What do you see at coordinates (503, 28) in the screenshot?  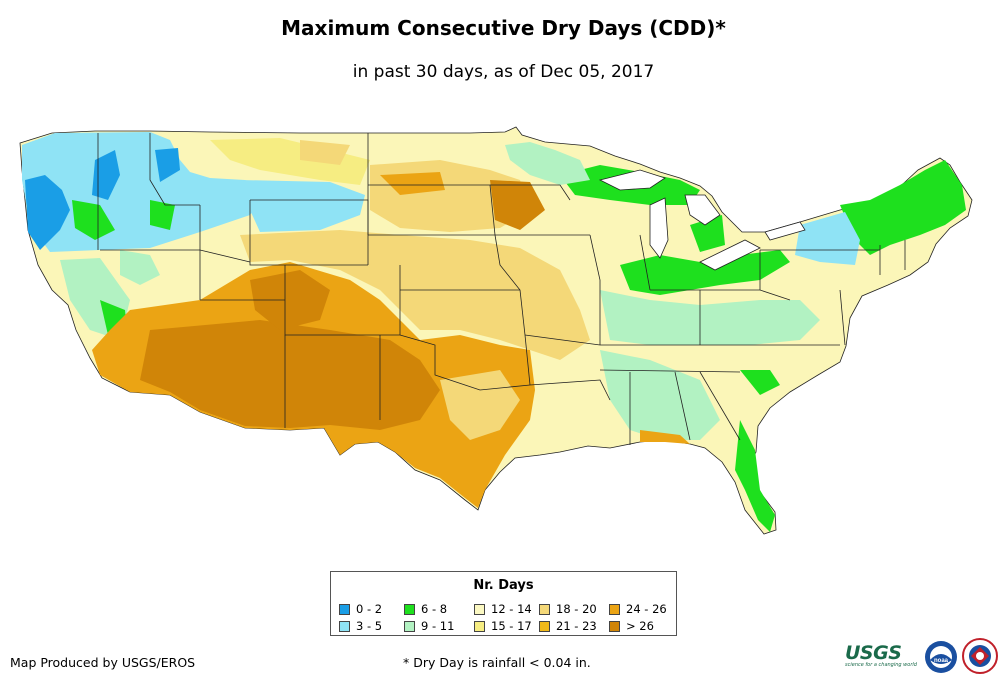 I see `map-title: Maximum Consecutive Dry Days (CDD)*` at bounding box center [503, 28].